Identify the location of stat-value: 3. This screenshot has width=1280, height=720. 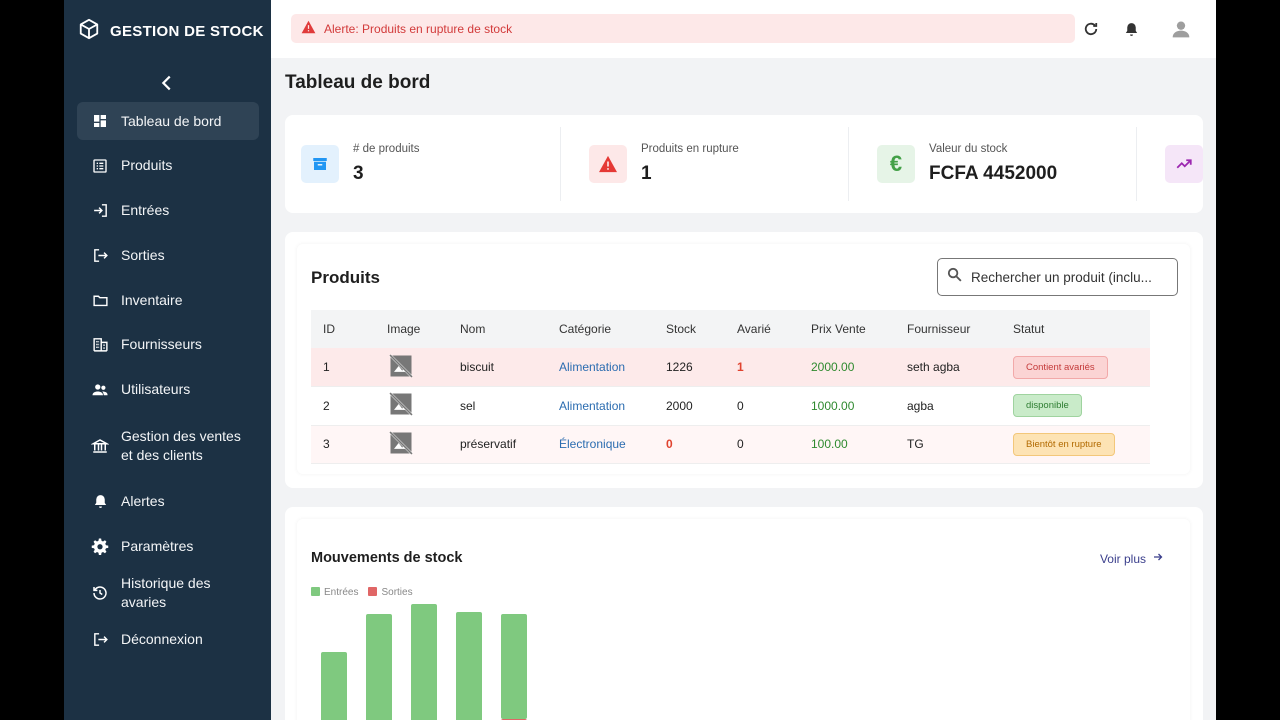
(358, 173).